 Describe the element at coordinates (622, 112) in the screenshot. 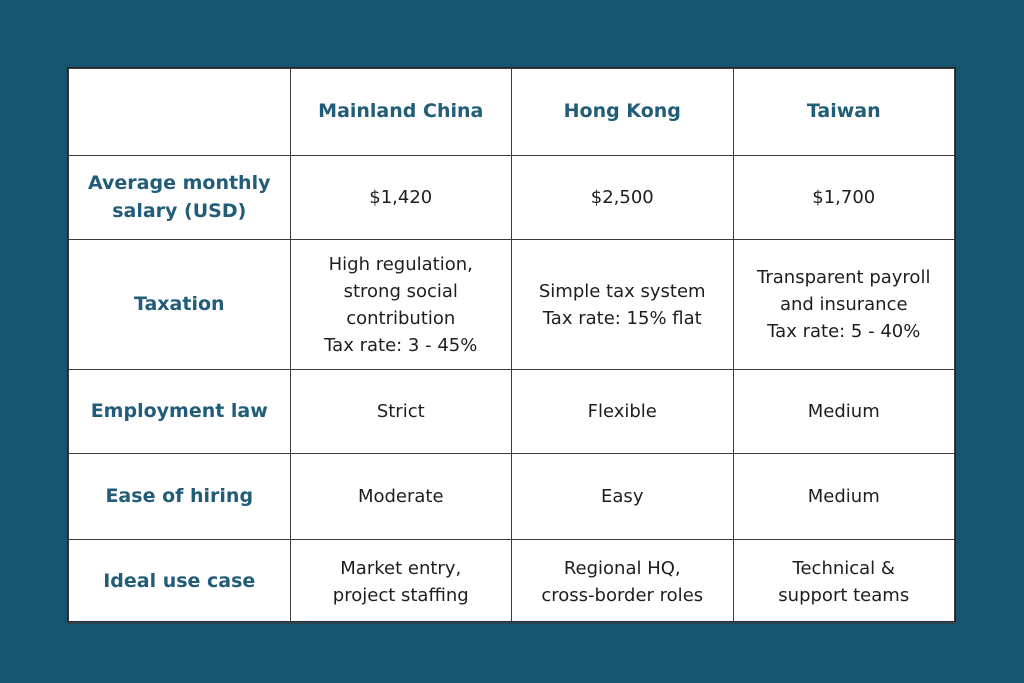

I see `column-header-hong-kong: Hong Kong` at that location.